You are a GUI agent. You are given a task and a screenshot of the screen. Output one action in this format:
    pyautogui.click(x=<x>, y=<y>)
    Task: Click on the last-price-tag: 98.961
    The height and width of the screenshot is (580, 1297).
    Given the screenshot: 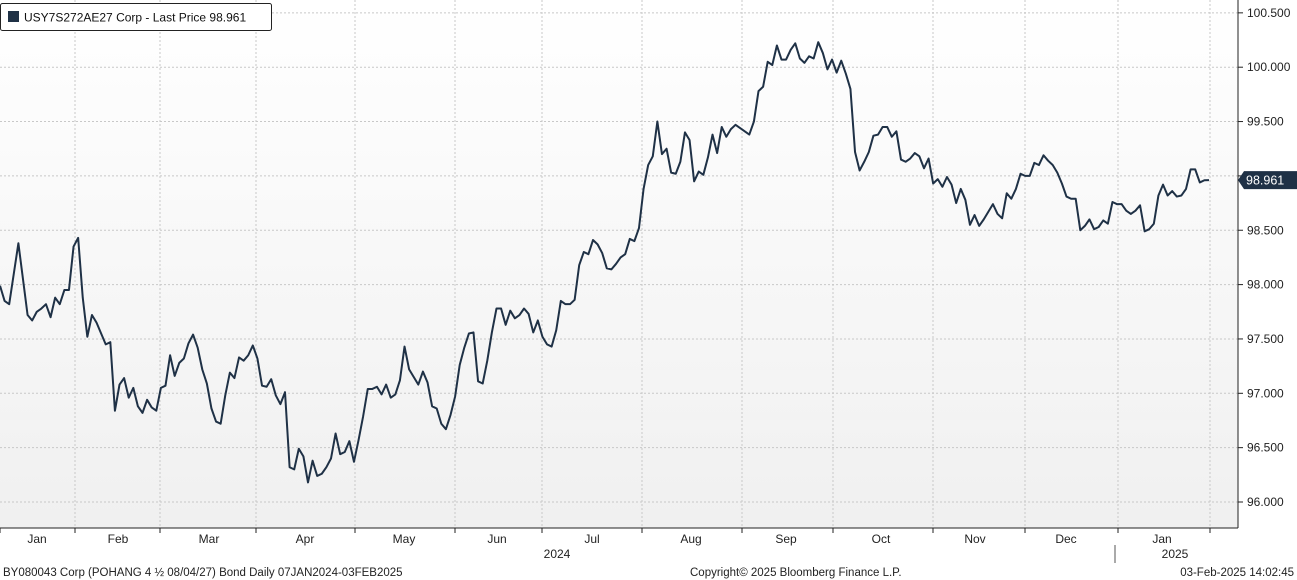 What is the action you would take?
    pyautogui.click(x=1267, y=180)
    